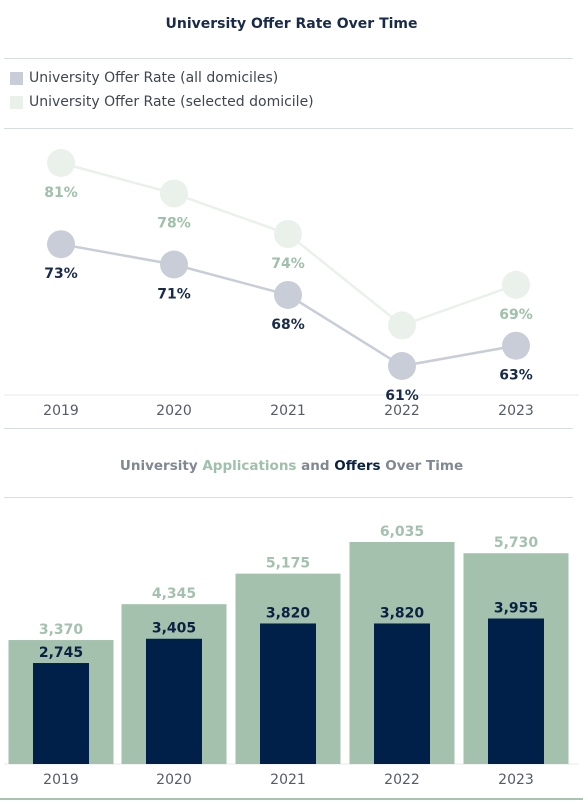 Image resolution: width=583 pixels, height=802 pixels. Describe the element at coordinates (516, 376) in the screenshot. I see `data-label: 63%` at that location.